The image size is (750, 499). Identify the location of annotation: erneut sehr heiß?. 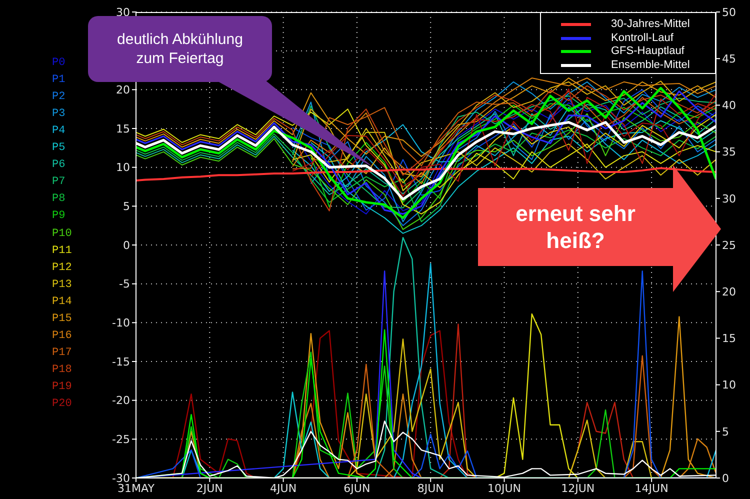
(575, 227).